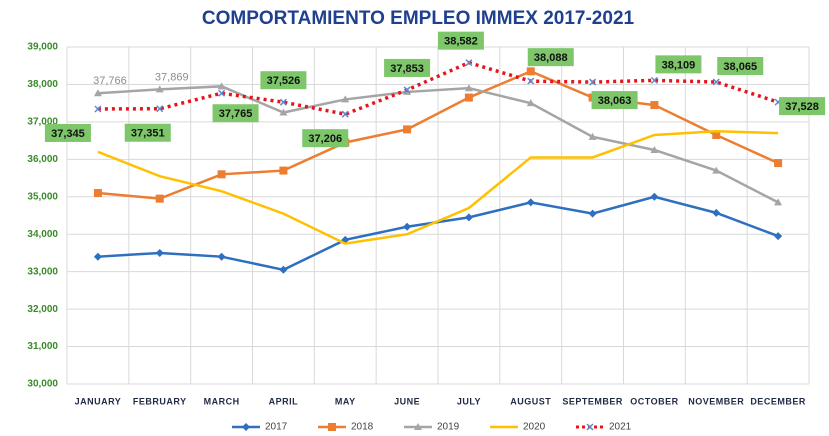 The width and height of the screenshot is (829, 436). What do you see at coordinates (469, 401) in the screenshot?
I see `x-tick-label: JULY` at bounding box center [469, 401].